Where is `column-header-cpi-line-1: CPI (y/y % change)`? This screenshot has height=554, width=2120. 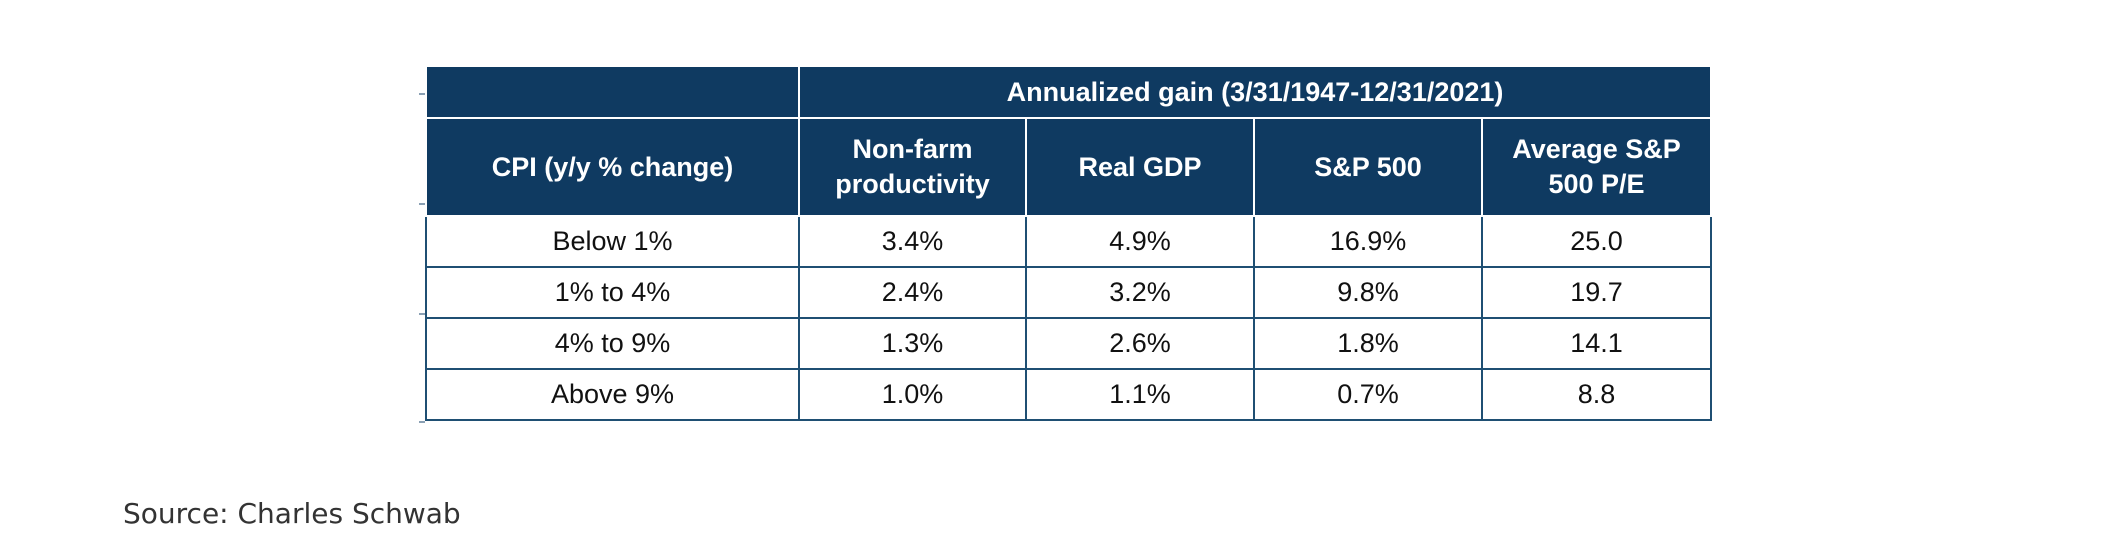
column-header-cpi-line-1: CPI (y/y % change) is located at coordinates (612, 166).